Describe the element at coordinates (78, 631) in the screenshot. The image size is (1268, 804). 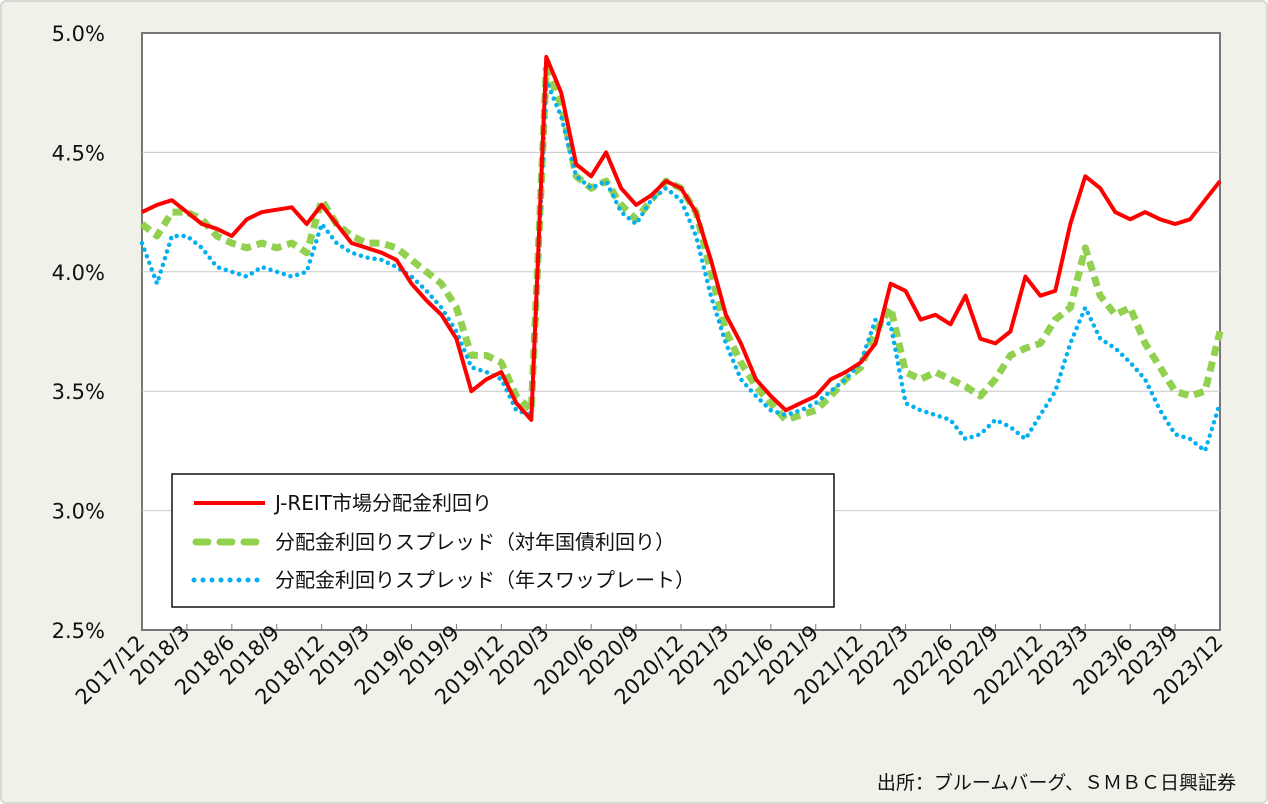
I see `y-tick-label: 2.5%` at that location.